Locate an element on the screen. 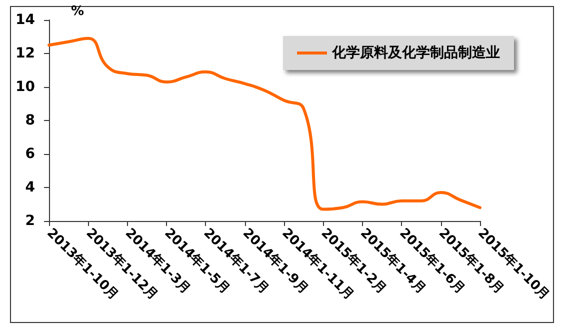 This screenshot has height=333, width=569. y-tick-label: 10 is located at coordinates (26, 87).